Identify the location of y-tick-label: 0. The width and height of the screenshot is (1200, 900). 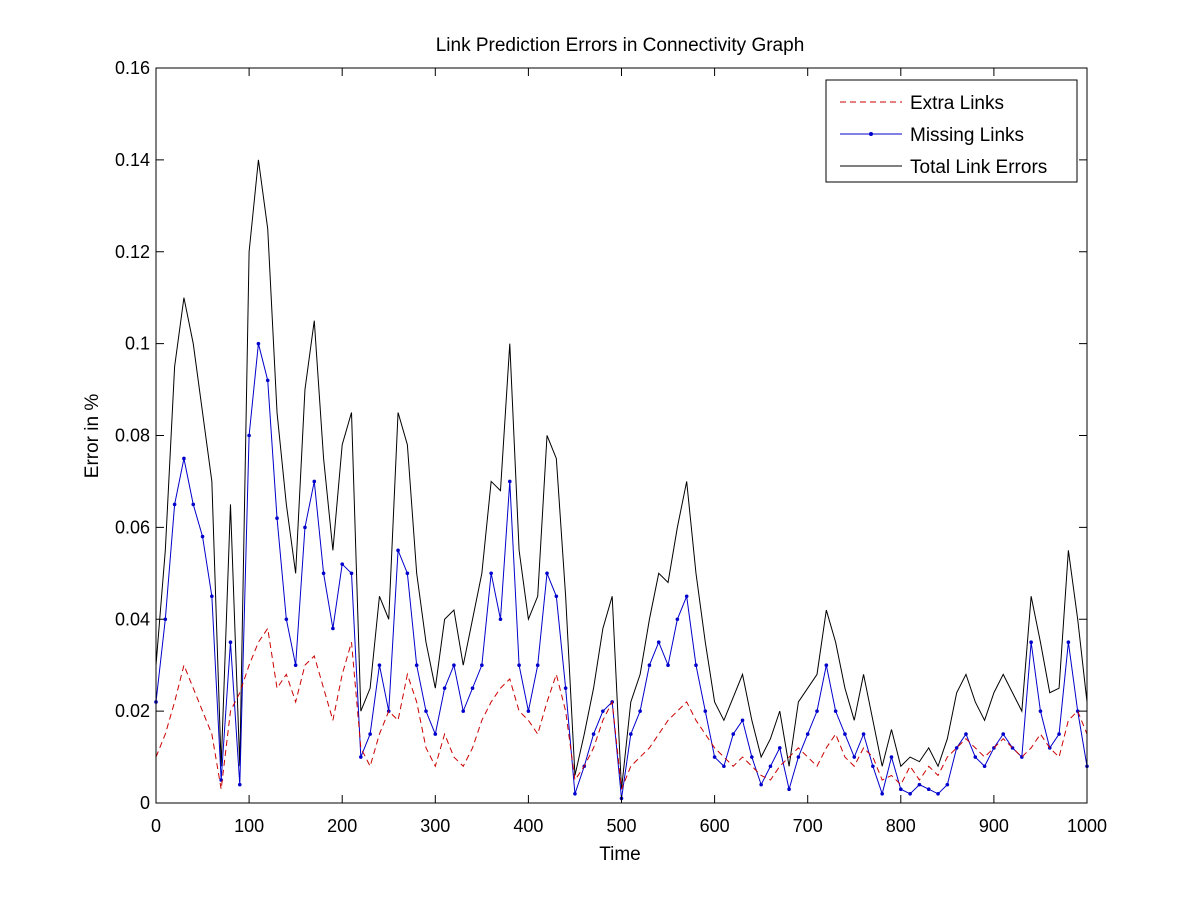
(145, 803).